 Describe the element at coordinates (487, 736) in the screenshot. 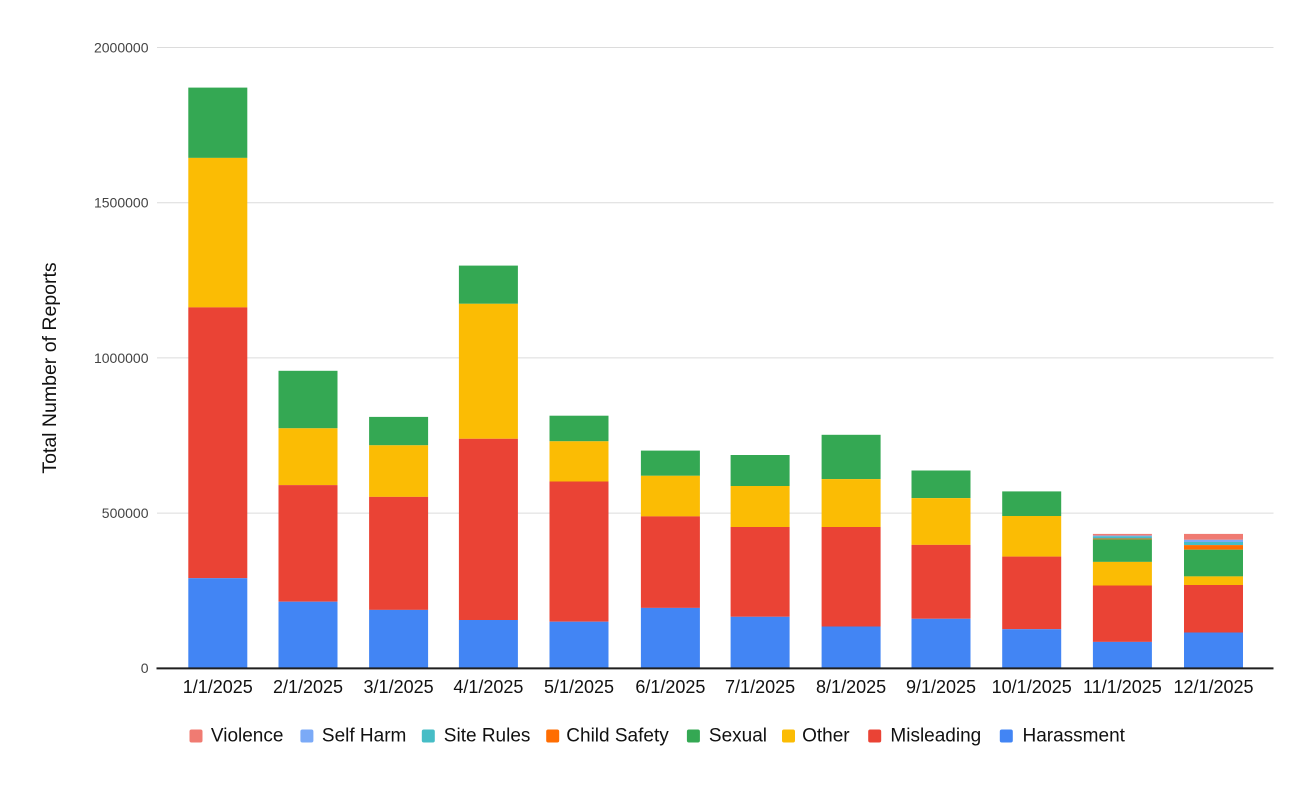

I see `svg-text: Site Rules` at that location.